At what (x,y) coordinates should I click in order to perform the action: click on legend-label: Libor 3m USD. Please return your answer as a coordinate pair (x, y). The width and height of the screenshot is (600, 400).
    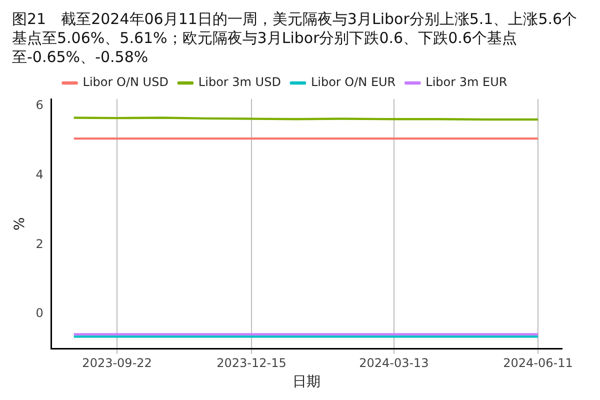
    Looking at the image, I should click on (239, 82).